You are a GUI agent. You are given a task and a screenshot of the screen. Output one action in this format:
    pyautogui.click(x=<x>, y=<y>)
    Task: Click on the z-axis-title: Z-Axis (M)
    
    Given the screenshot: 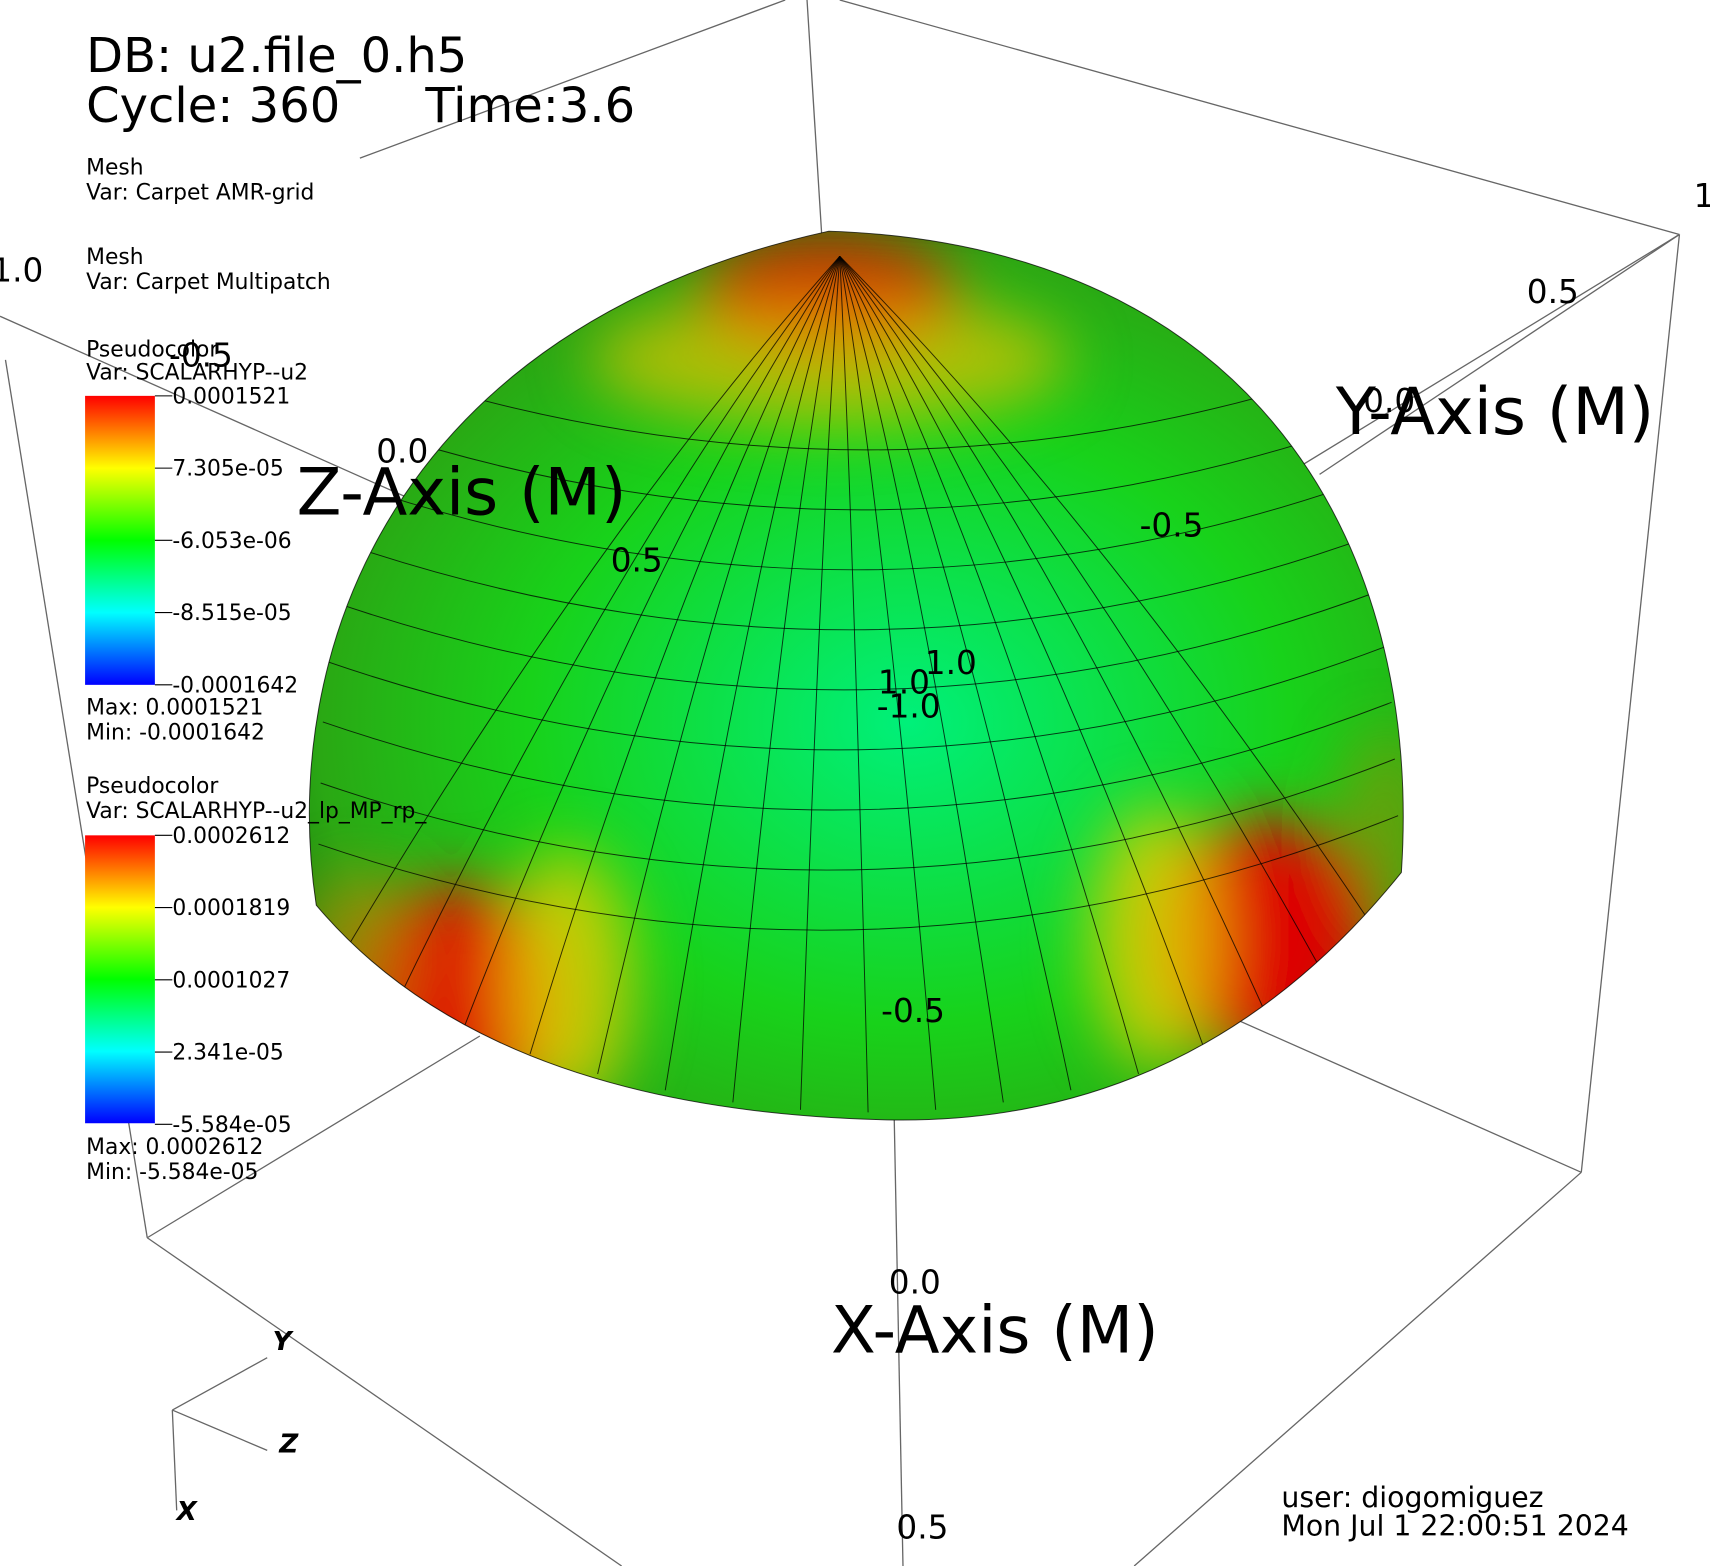 What is the action you would take?
    pyautogui.click(x=462, y=493)
    